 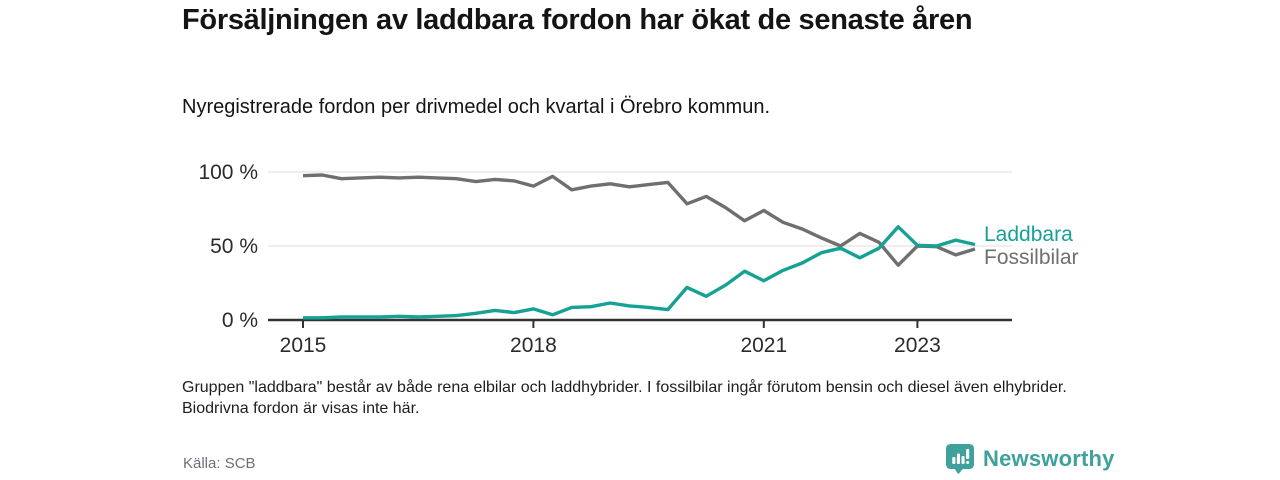 I want to click on x-axis-labels: 2015 2018 2021 2023, so click(x=610, y=345).